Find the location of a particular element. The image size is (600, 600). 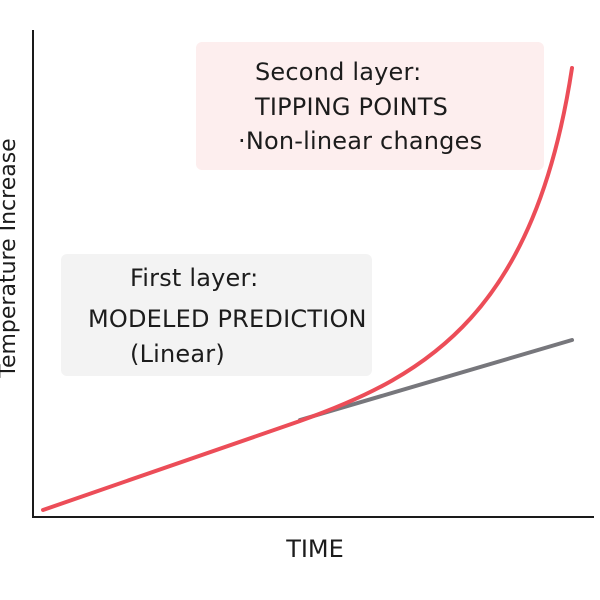

first-layer-title: MODELED PREDICTION is located at coordinates (227, 319).